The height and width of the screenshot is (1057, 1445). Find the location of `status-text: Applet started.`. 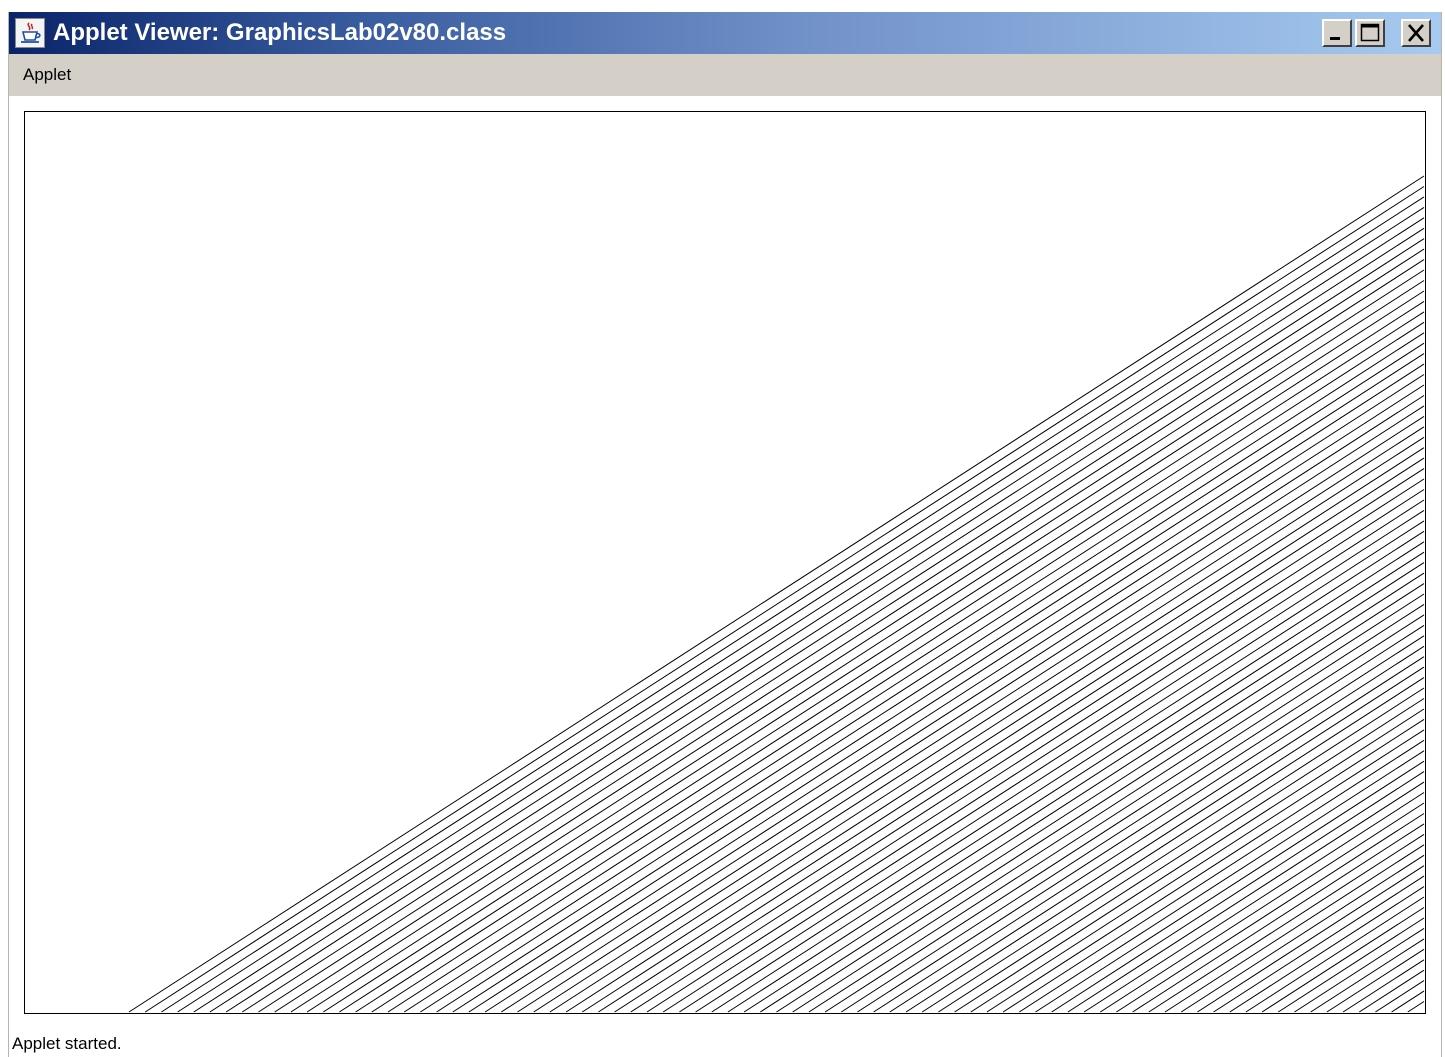

status-text: Applet started. is located at coordinates (67, 1043).